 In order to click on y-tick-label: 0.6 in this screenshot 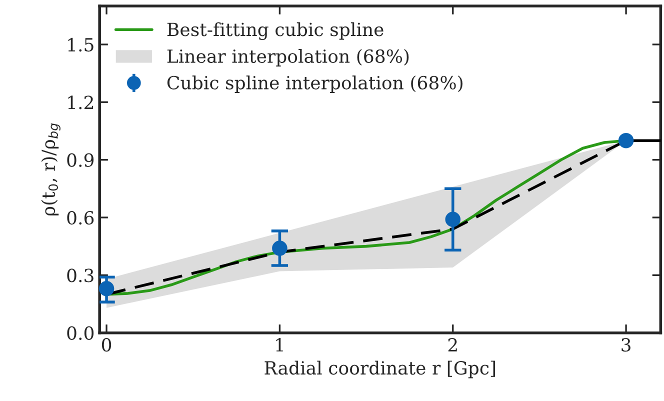, I will do `click(80, 217)`.